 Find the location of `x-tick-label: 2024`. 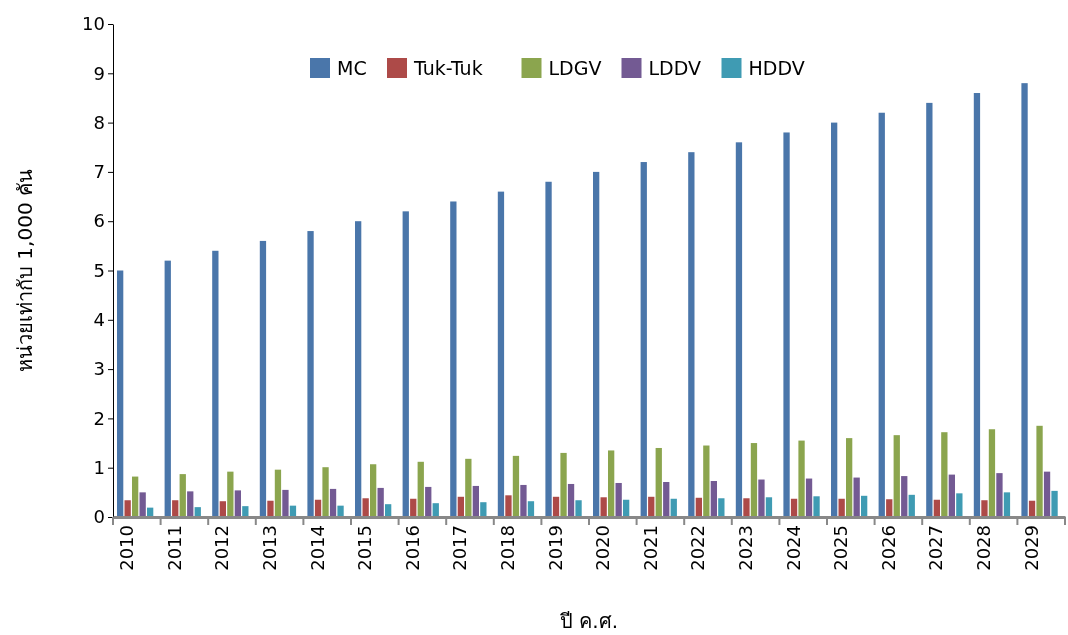

x-tick-label: 2024 is located at coordinates (793, 548).